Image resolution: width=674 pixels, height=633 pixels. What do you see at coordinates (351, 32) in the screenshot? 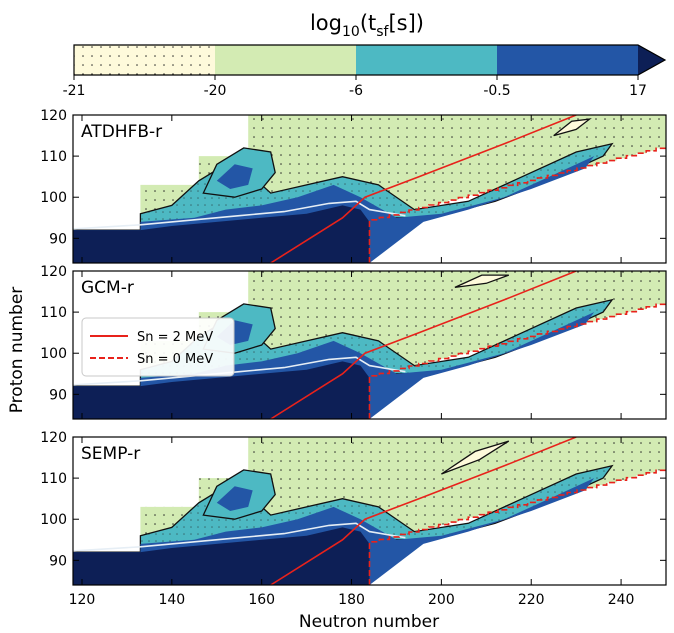
I see `colorbar-title-base: 10` at bounding box center [351, 32].